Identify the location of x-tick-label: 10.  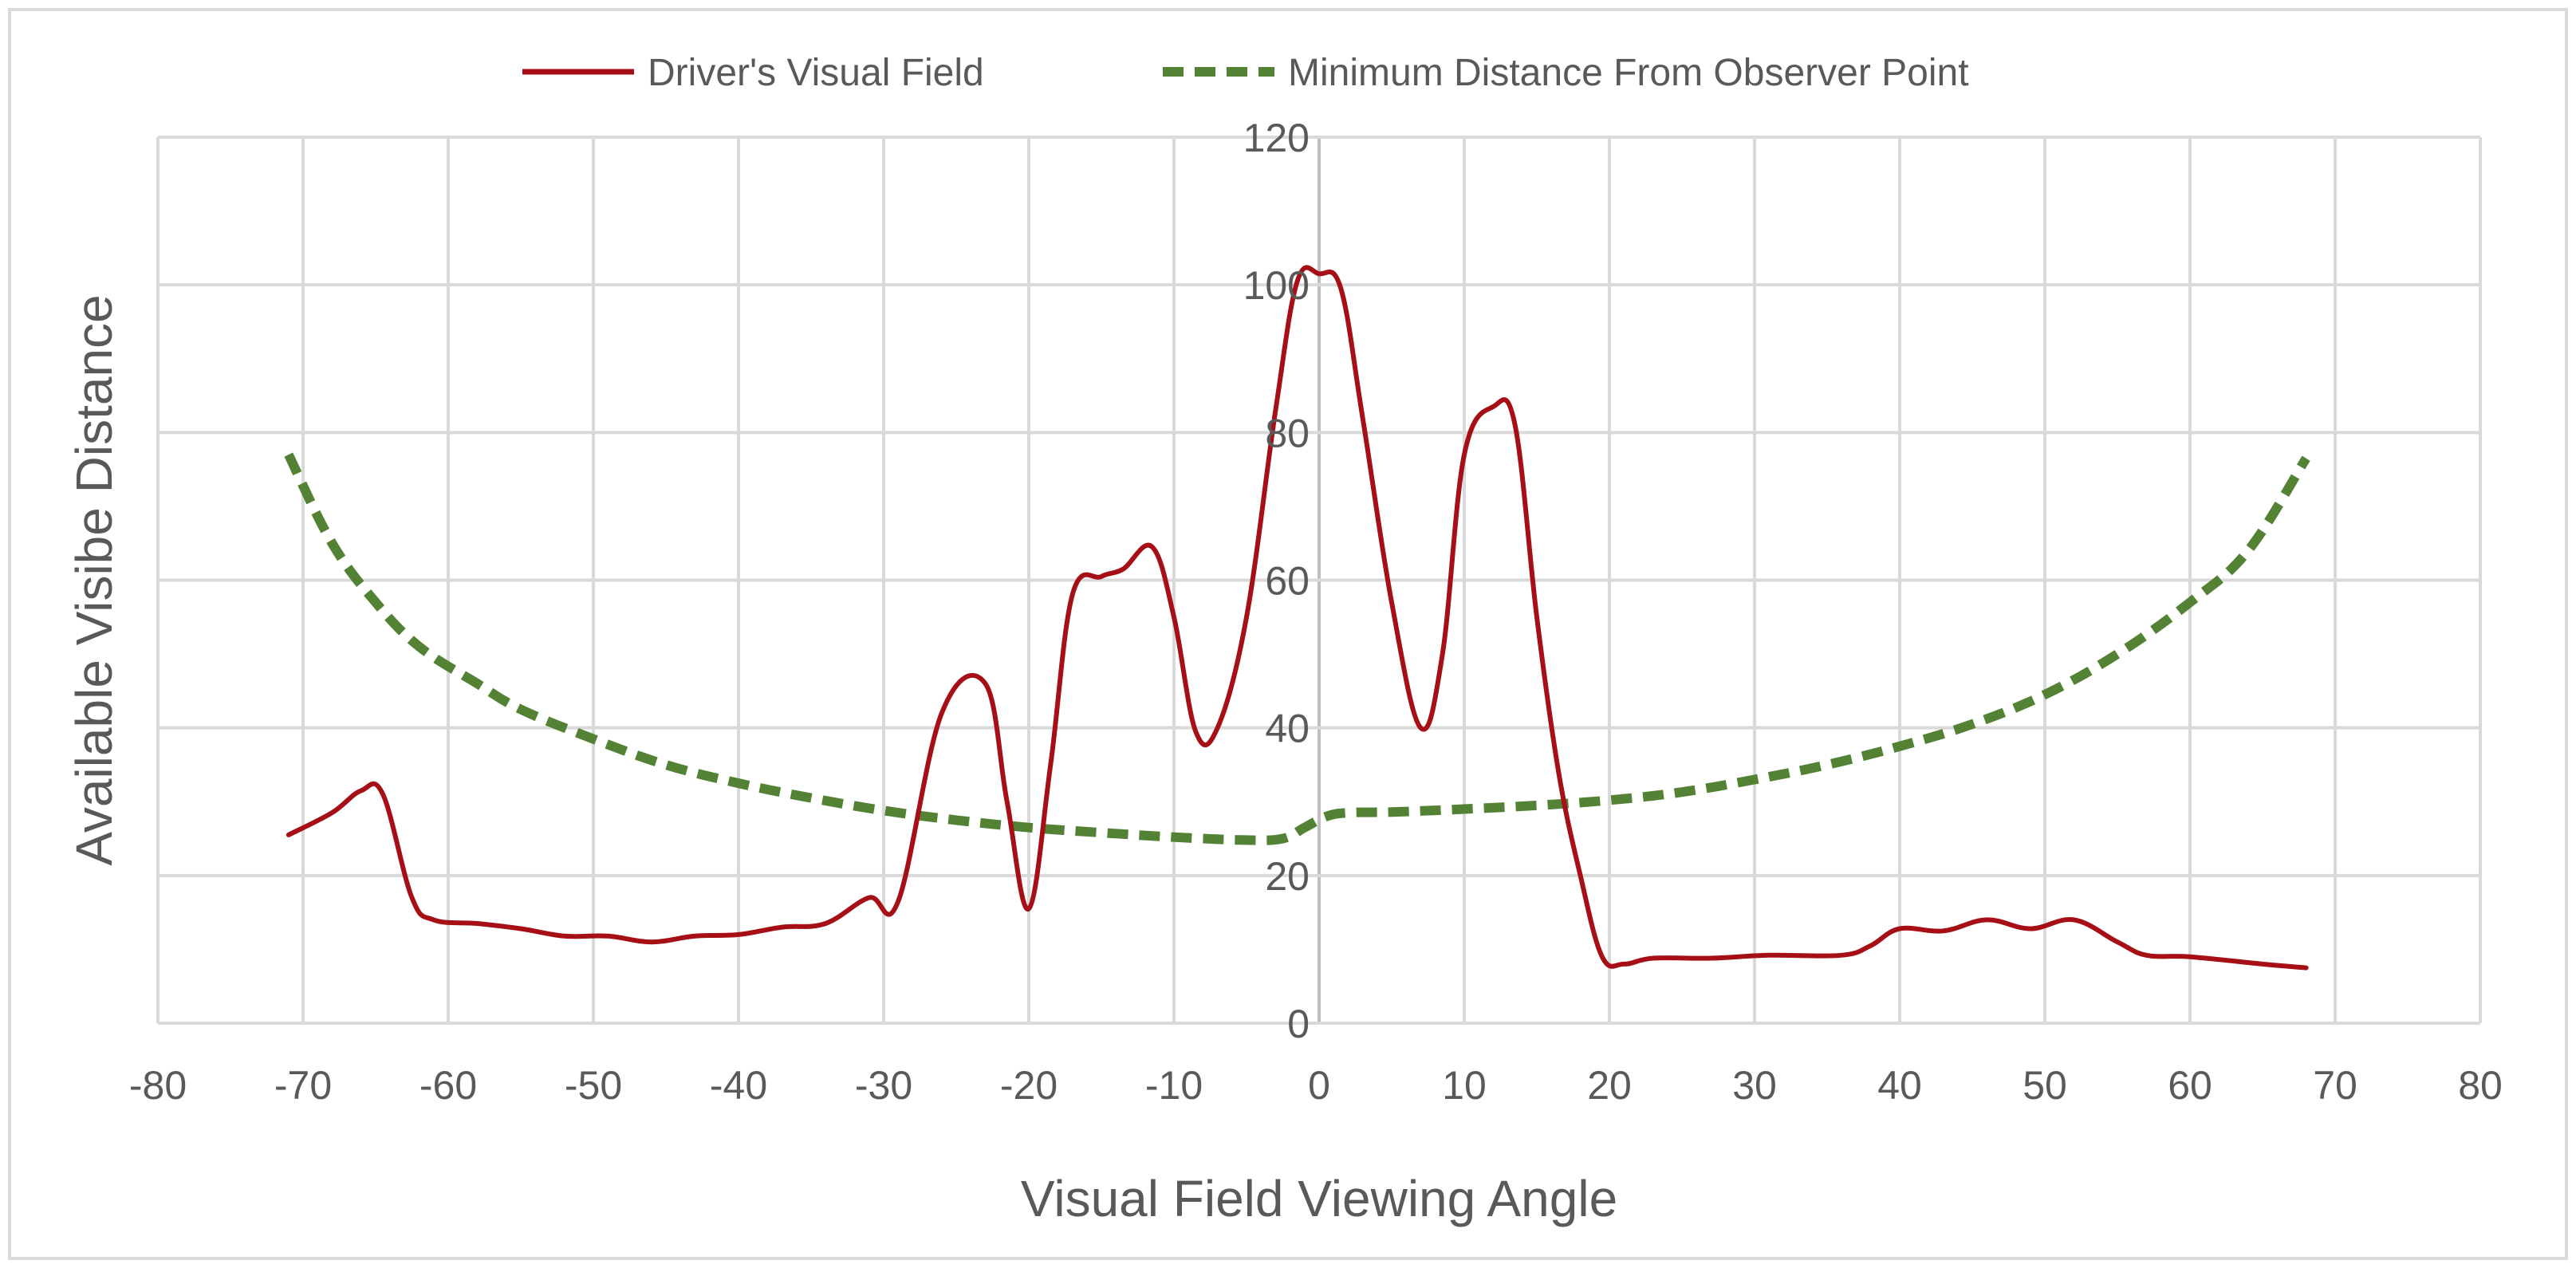
(1464, 1085).